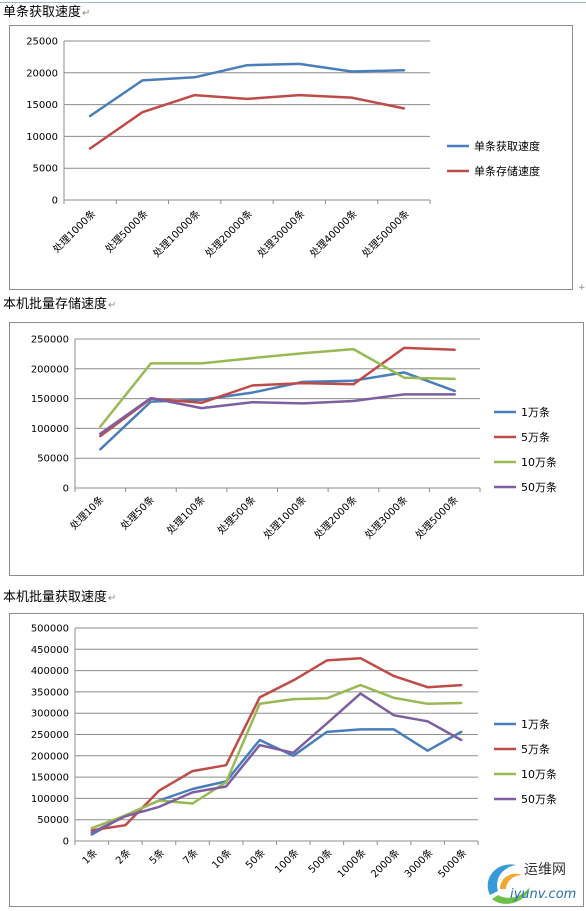  What do you see at coordinates (89, 856) in the screenshot?
I see `x-category-label: 1条` at bounding box center [89, 856].